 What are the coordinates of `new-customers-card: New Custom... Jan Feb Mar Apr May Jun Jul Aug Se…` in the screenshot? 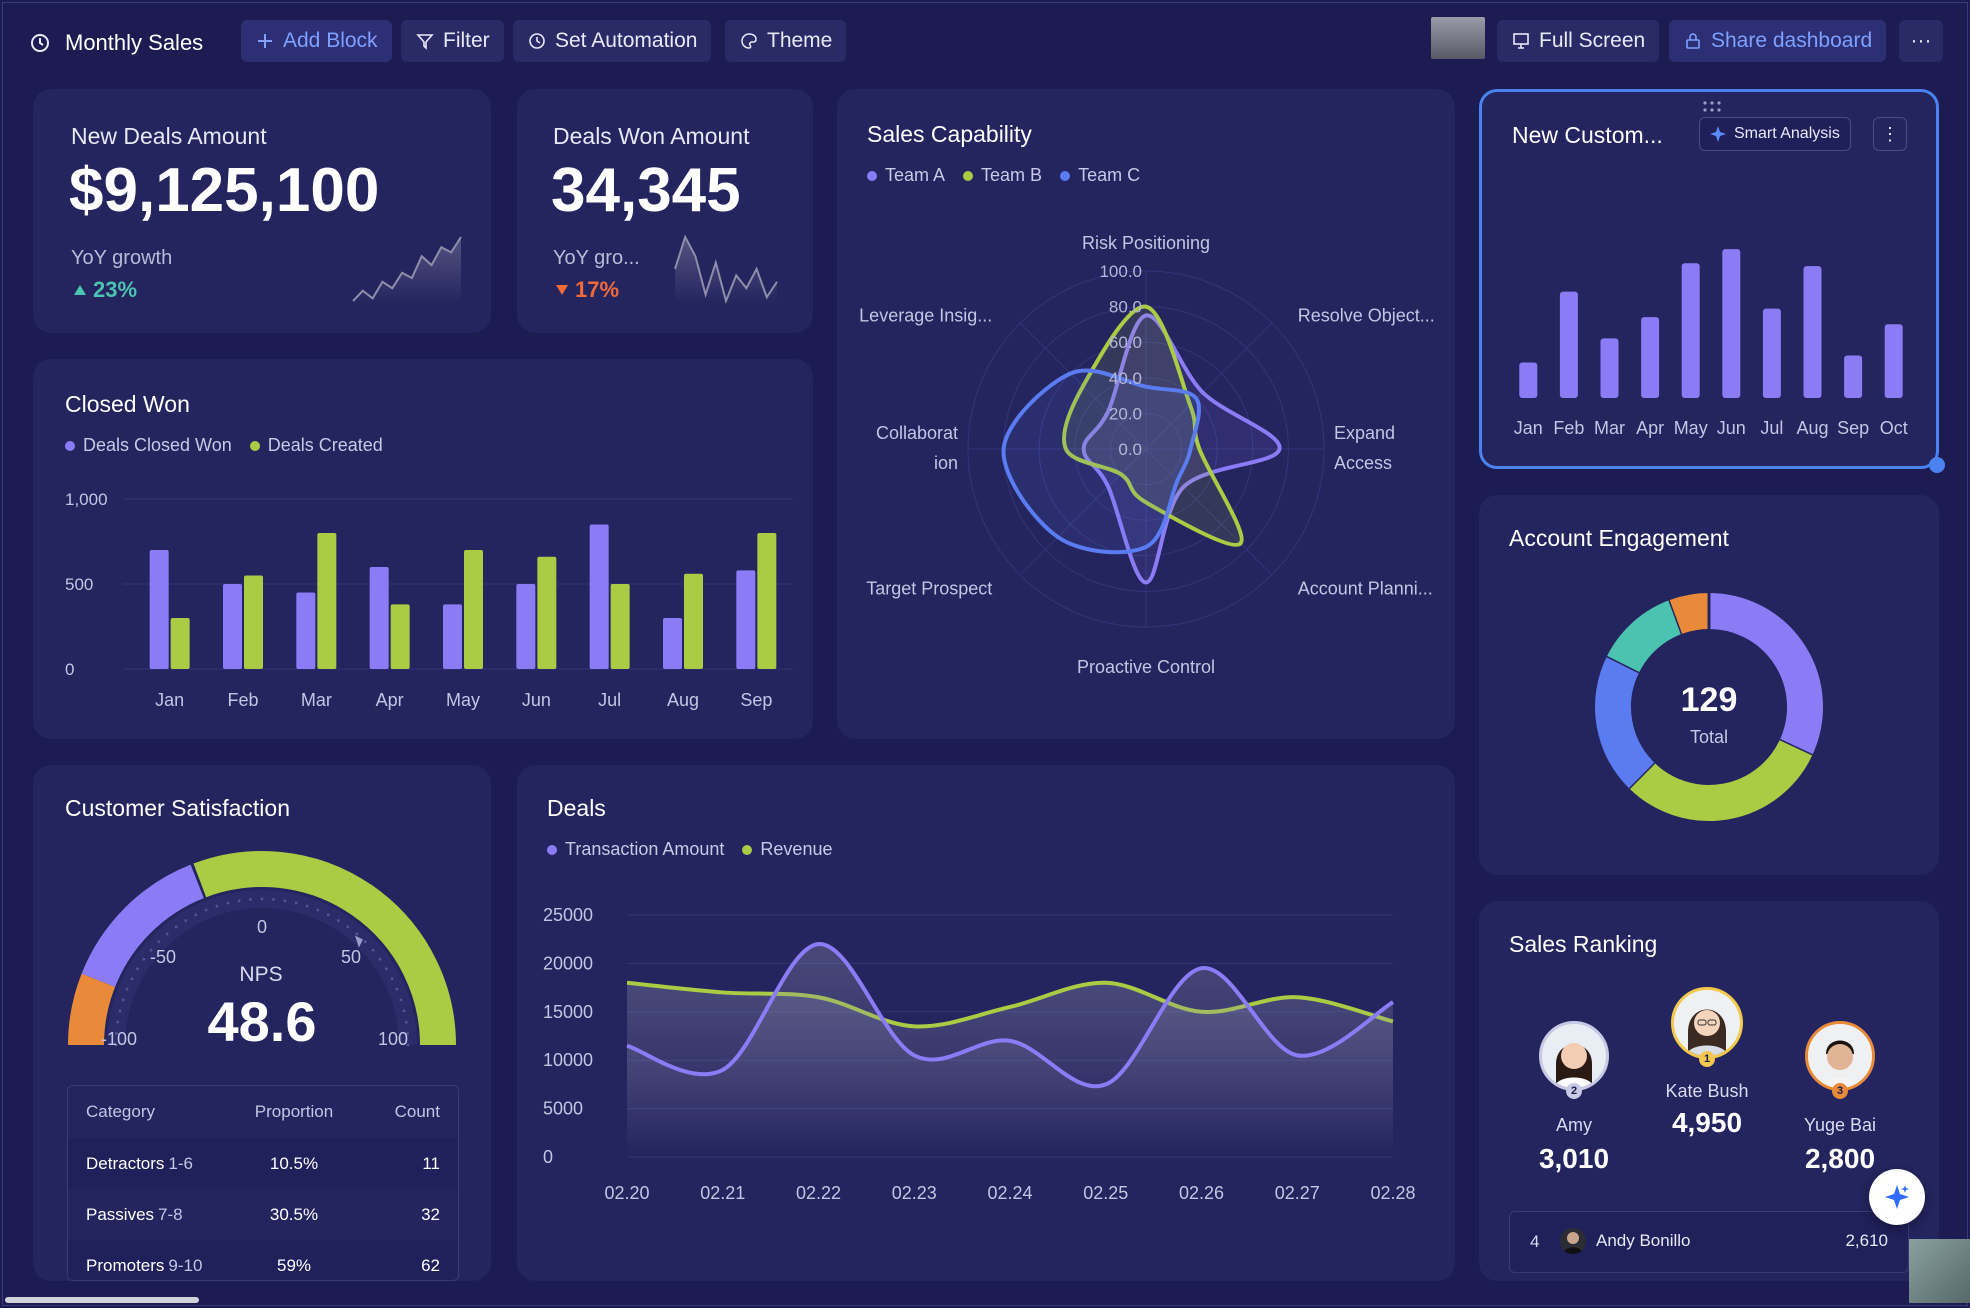 It's located at (1709, 279).